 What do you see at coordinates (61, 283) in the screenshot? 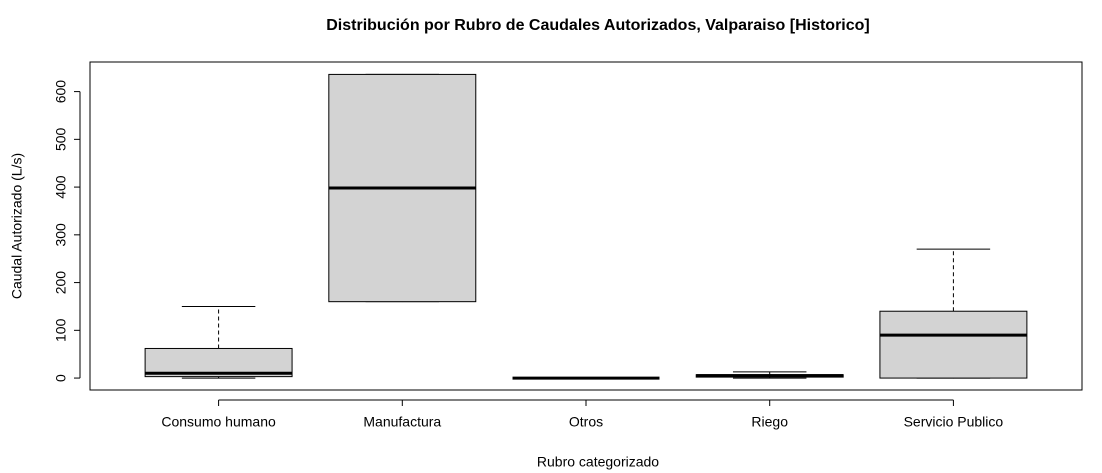
I see `y-tick-label: 200` at bounding box center [61, 283].